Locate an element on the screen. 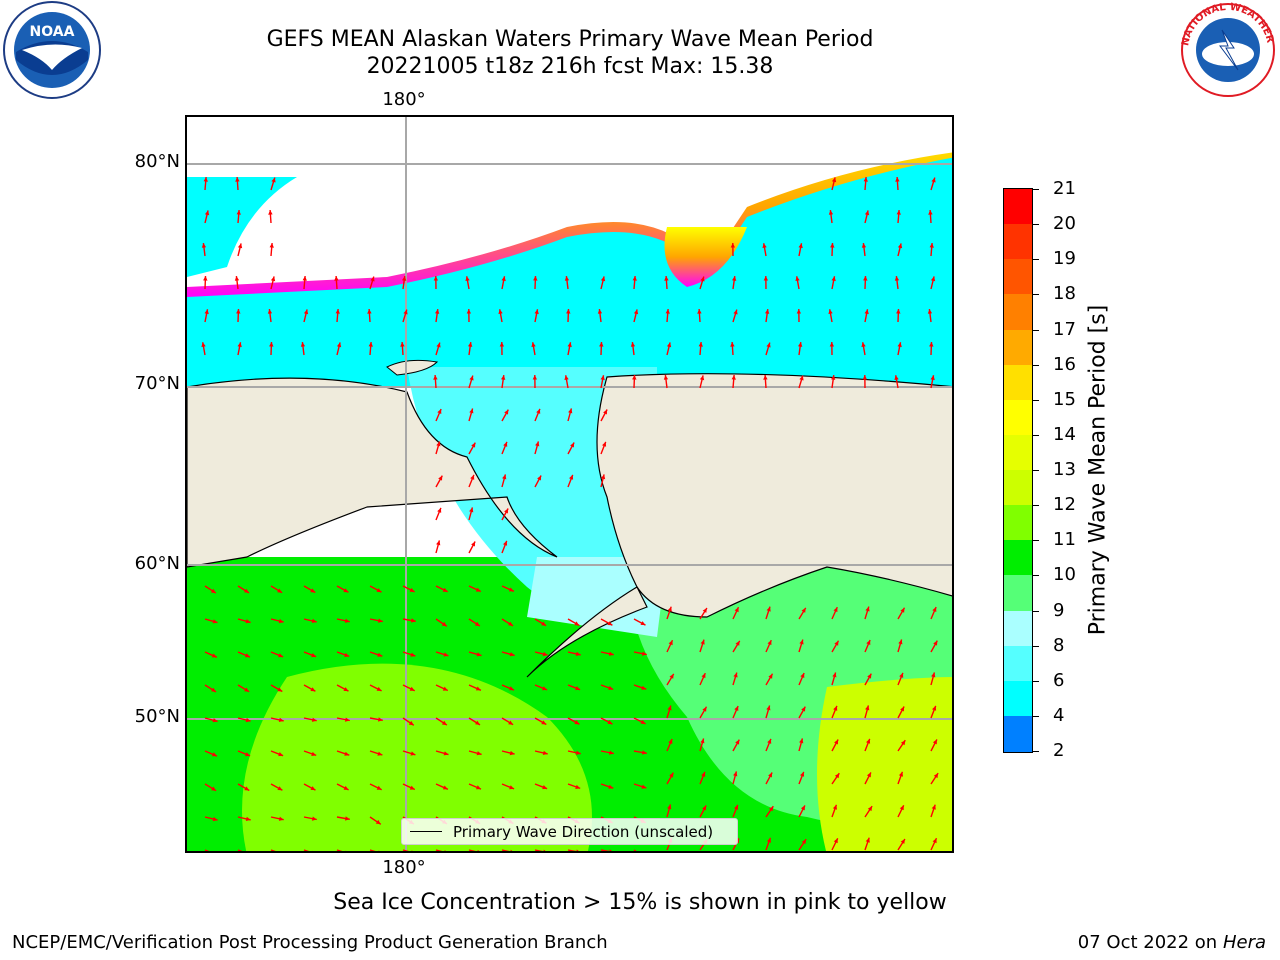 The image size is (1280, 960). colorbar-tick-label: 6 is located at coordinates (1059, 680).